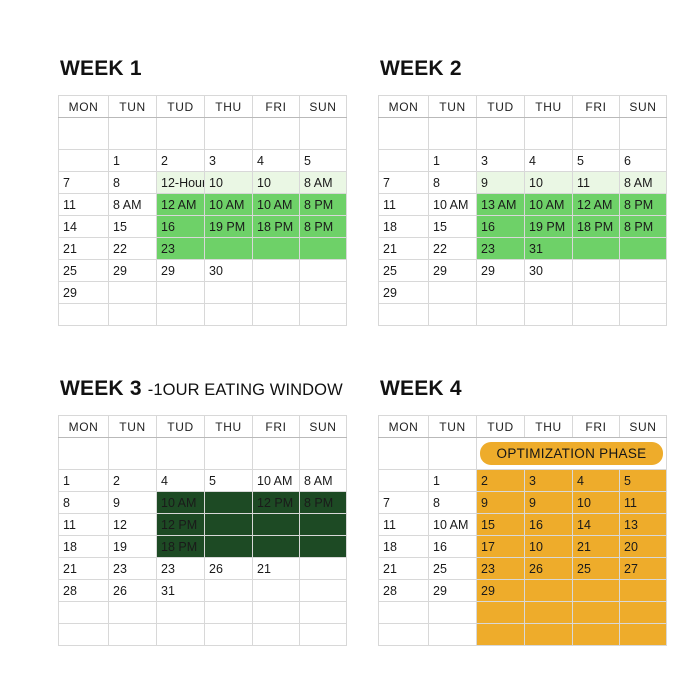  Describe the element at coordinates (643, 160) in the screenshot. I see `calendar-cell: 6` at that location.